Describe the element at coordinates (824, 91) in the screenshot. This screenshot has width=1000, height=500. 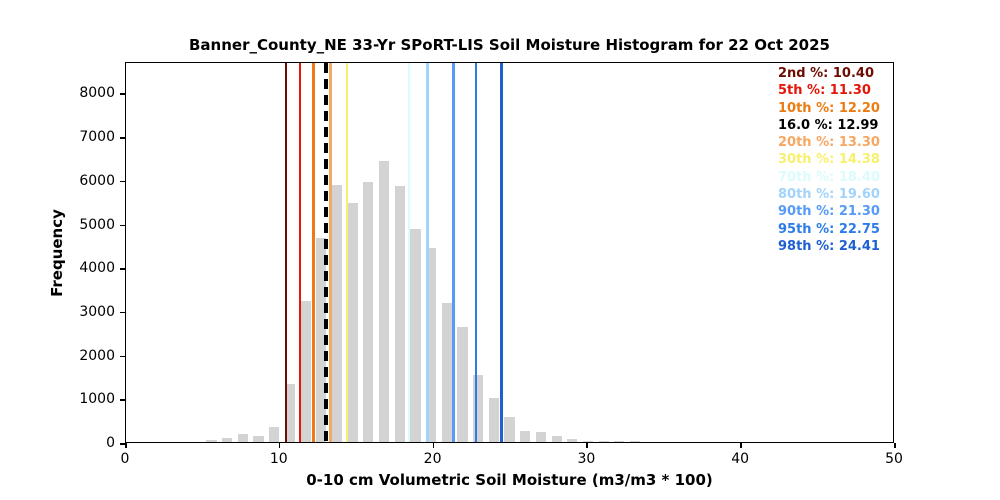
I see `legend-entry-5th: 5th %: 11.30` at that location.